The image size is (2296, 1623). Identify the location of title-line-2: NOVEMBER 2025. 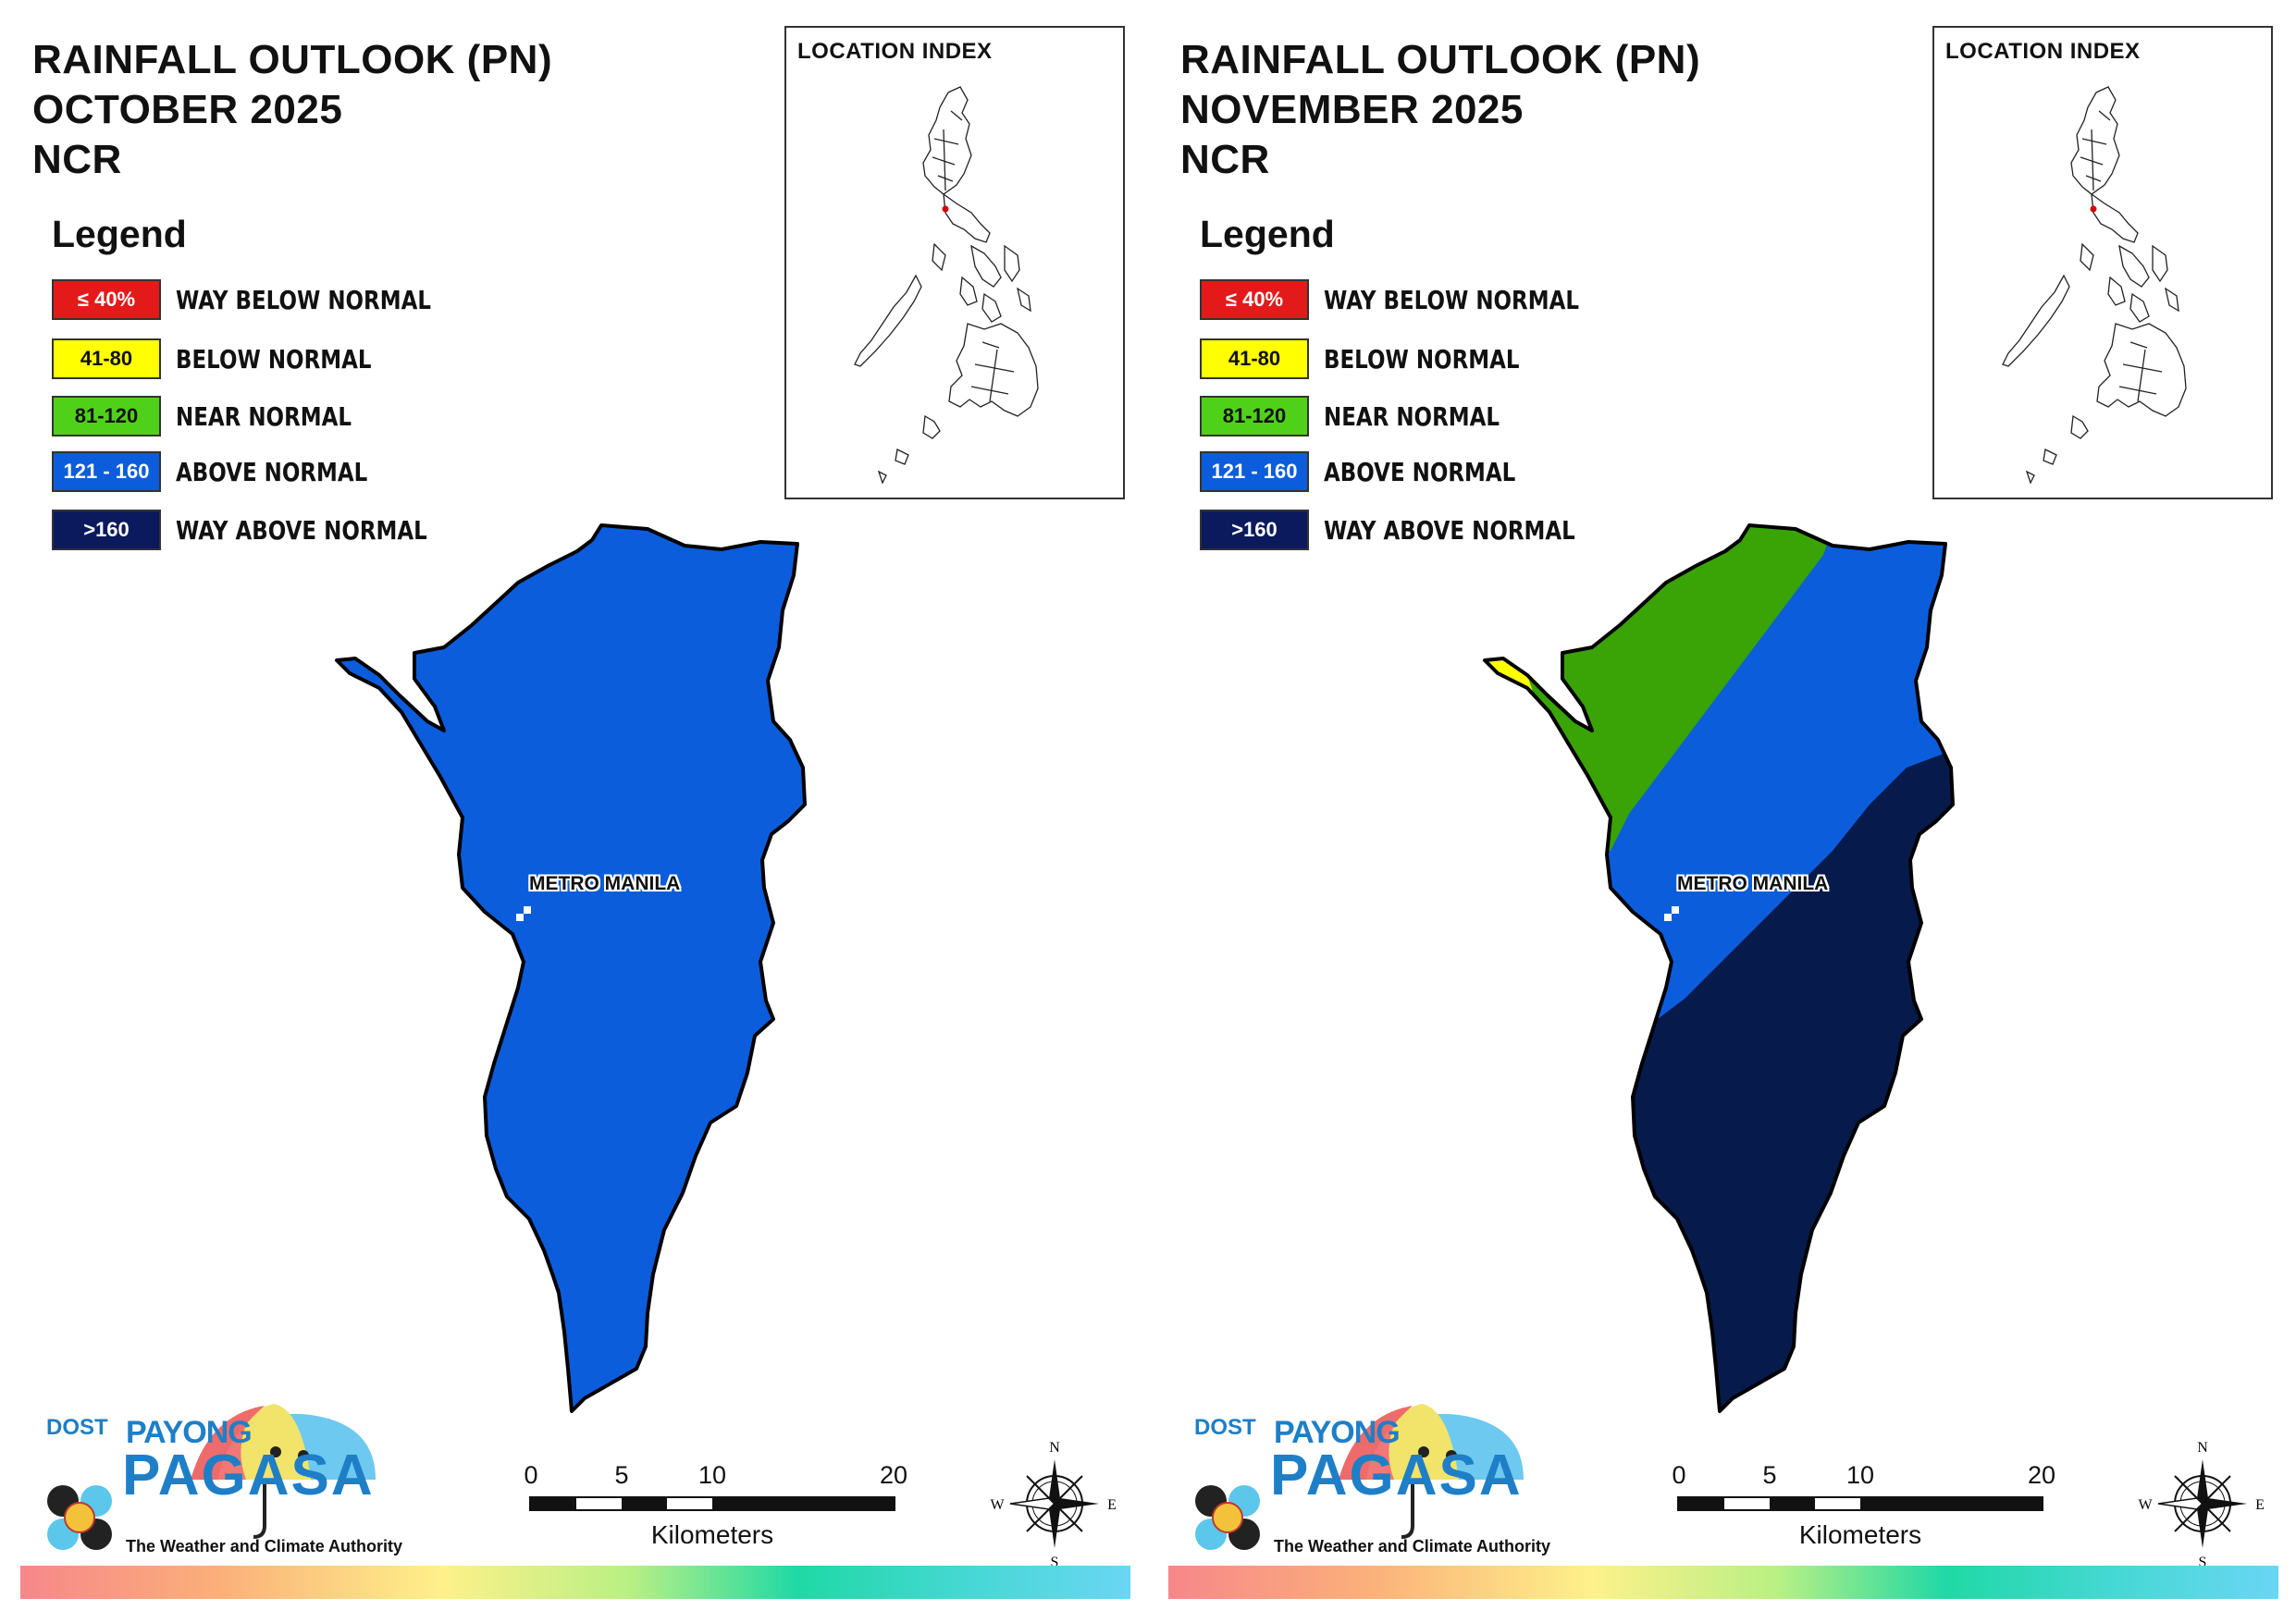
(1352, 109).